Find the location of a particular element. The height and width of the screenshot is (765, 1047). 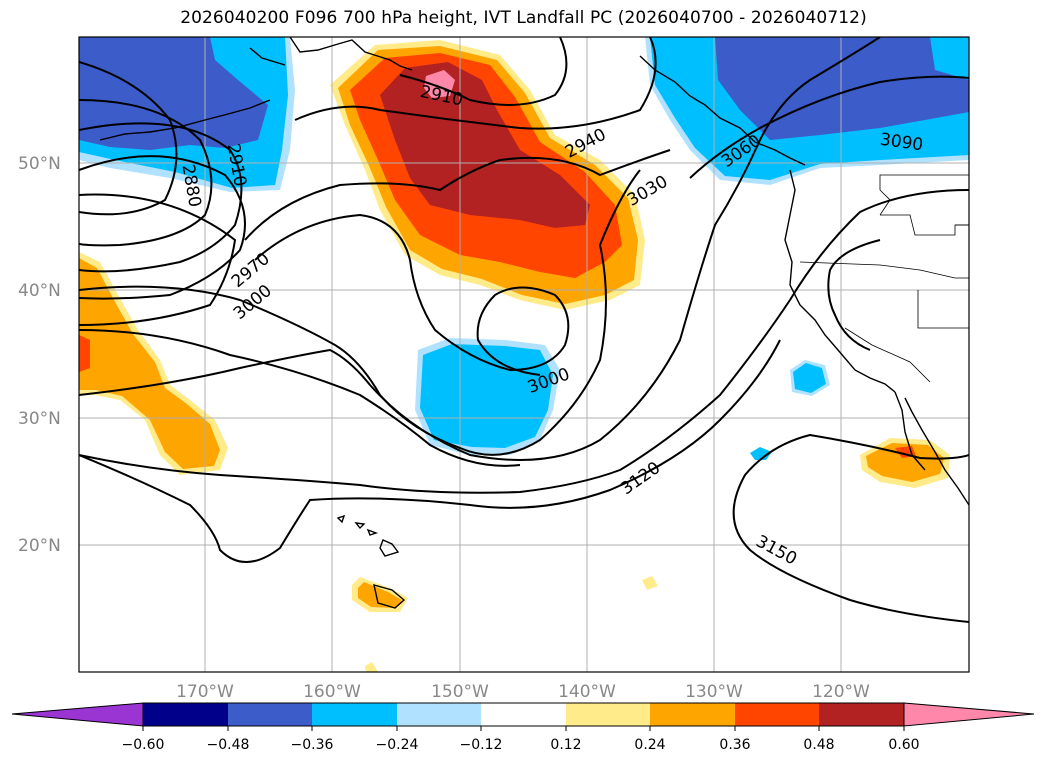

colorbar-under-arrow is located at coordinates (77, 714).